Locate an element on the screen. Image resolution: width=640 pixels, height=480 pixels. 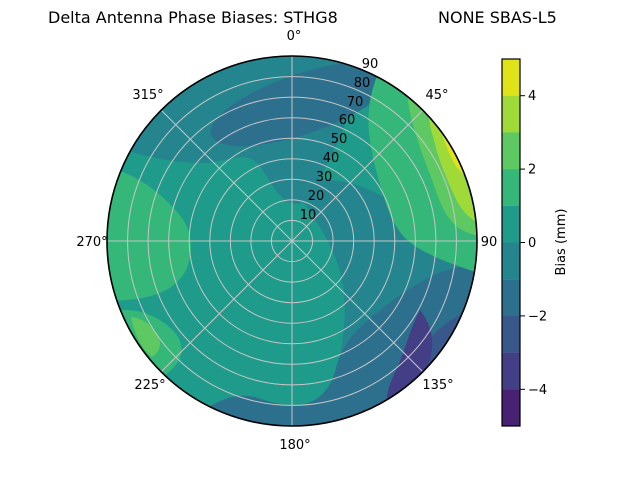
contour-region-west-green is located at coordinates (149, 234).